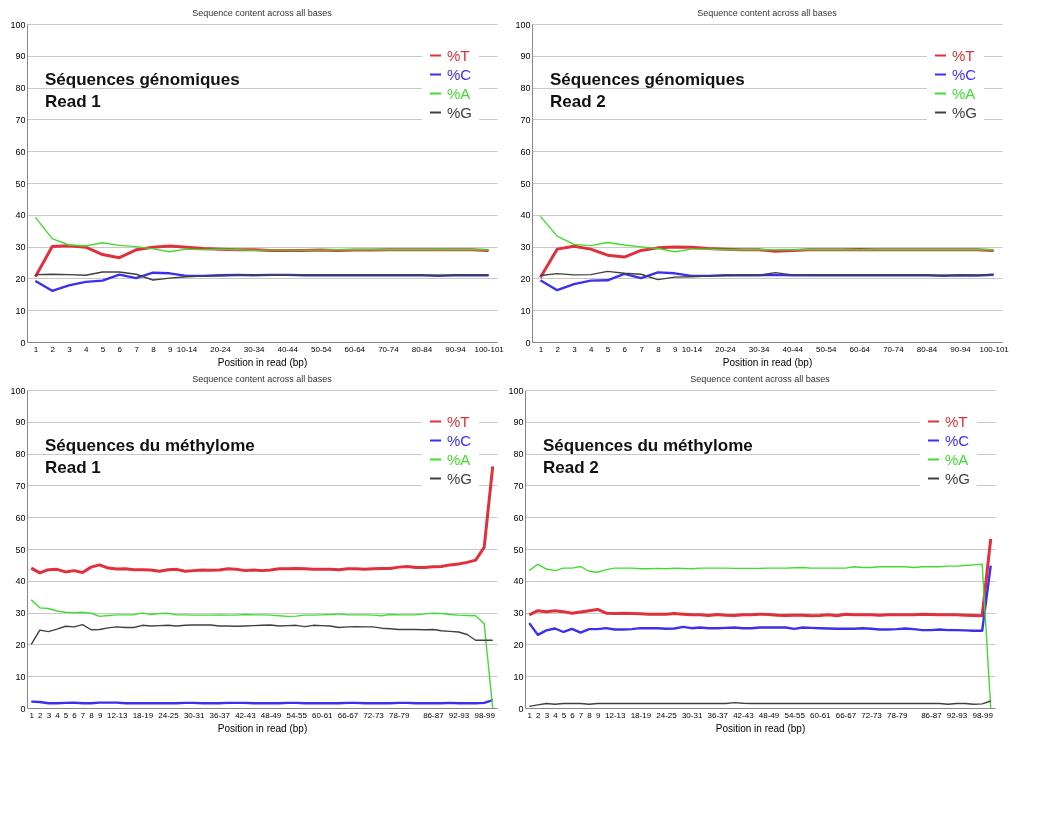  I want to click on x-tick-label: 60-61, so click(821, 715).